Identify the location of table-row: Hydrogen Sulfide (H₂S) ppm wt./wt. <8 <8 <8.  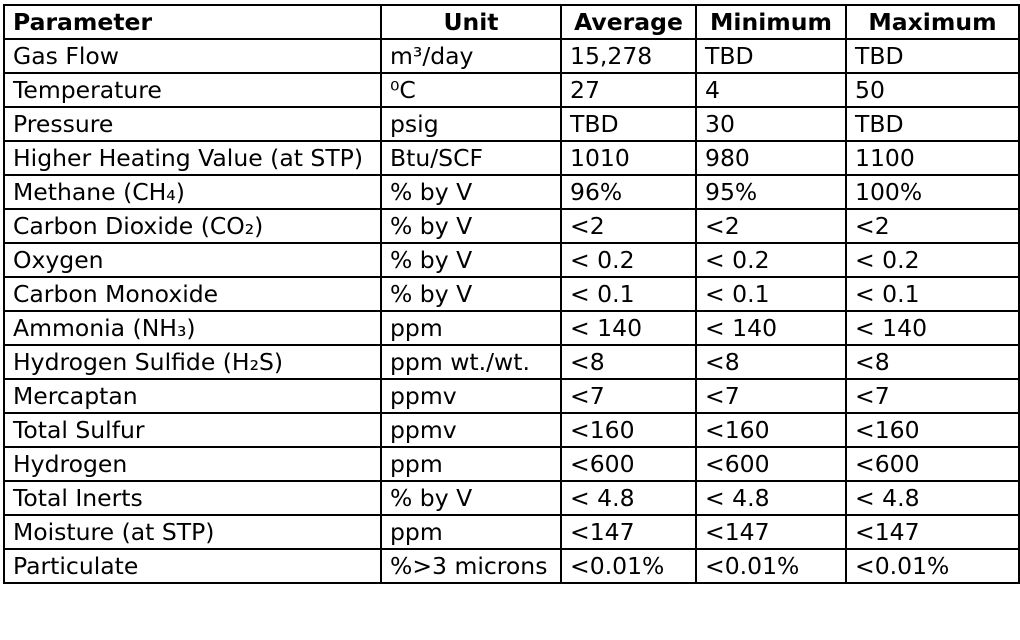
(511, 362).